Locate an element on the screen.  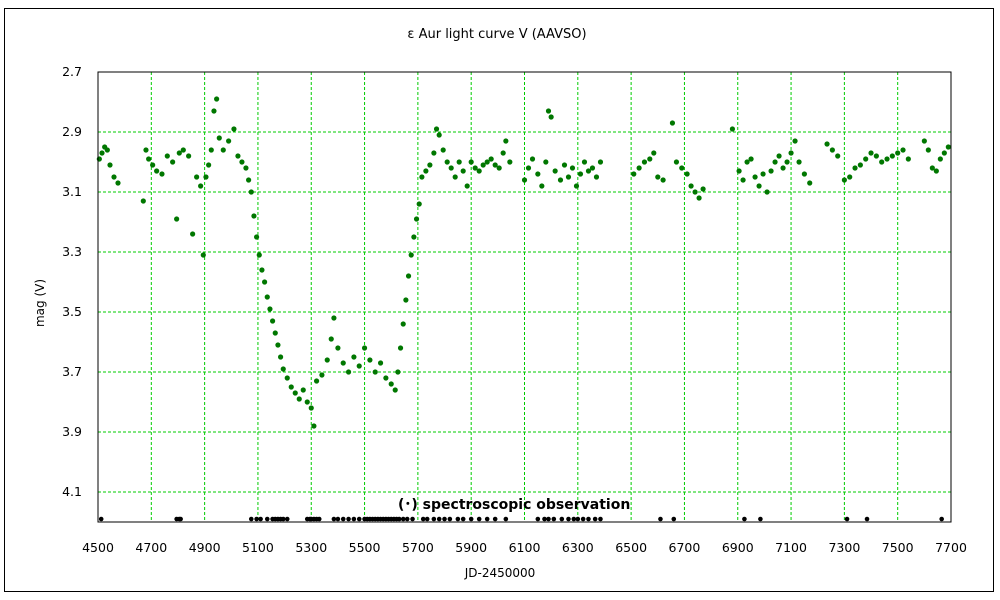
y-axis-ticks: 2.7 2.9 3.1 3.3 3.5 3.7 3.9 4.1 is located at coordinates (72, 281).